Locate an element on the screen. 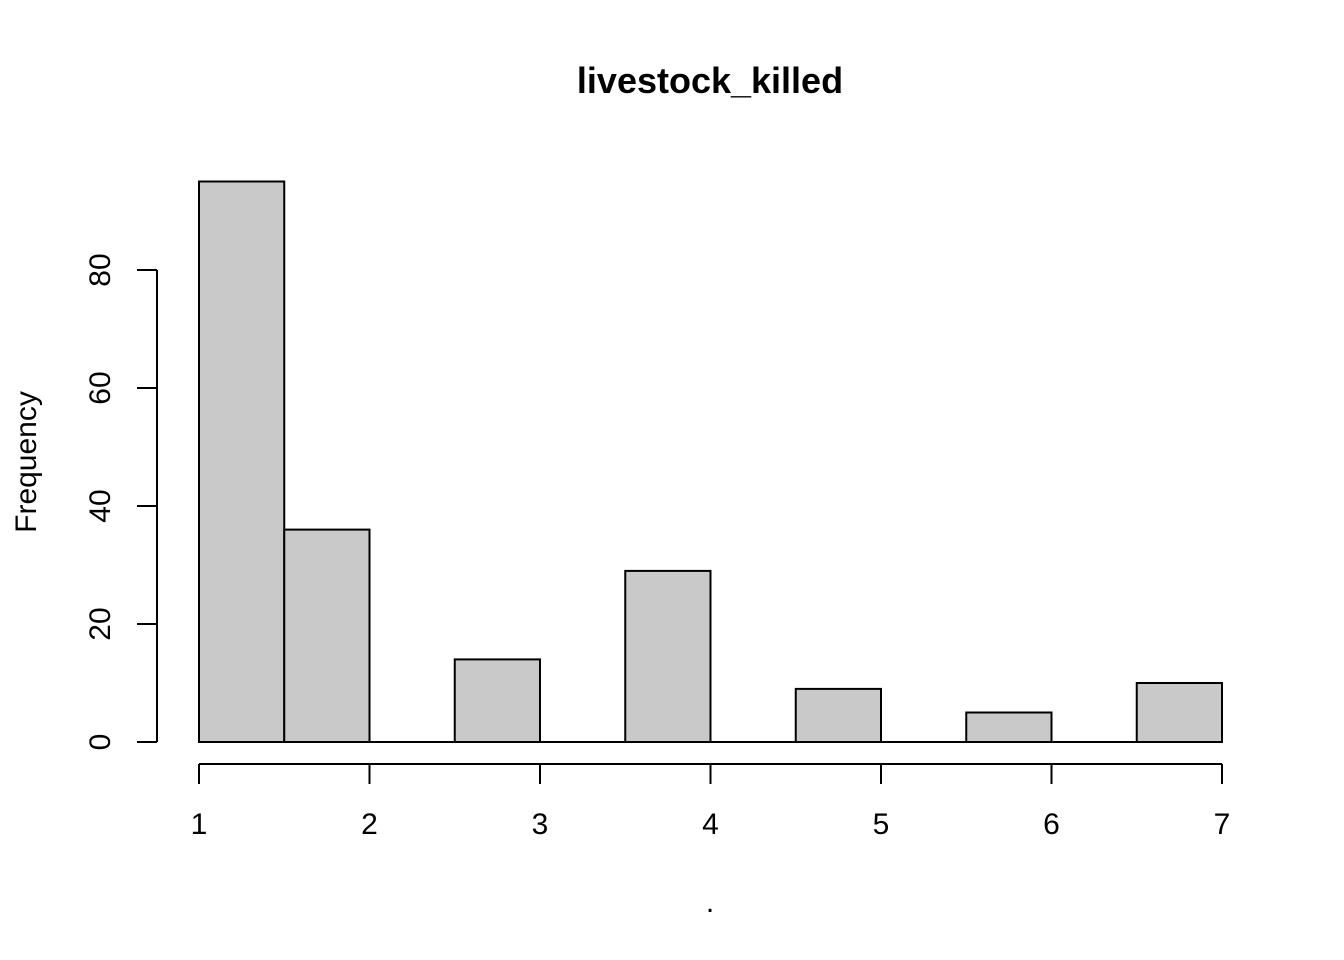 The height and width of the screenshot is (960, 1344). y-tick-label: 20 is located at coordinates (100, 623).